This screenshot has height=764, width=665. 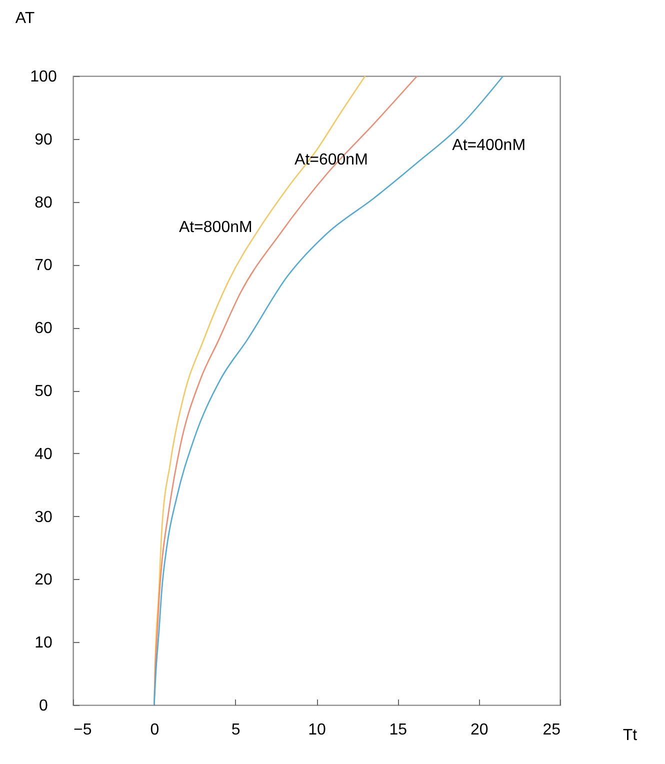 What do you see at coordinates (155, 730) in the screenshot?
I see `x-tick-label: 0` at bounding box center [155, 730].